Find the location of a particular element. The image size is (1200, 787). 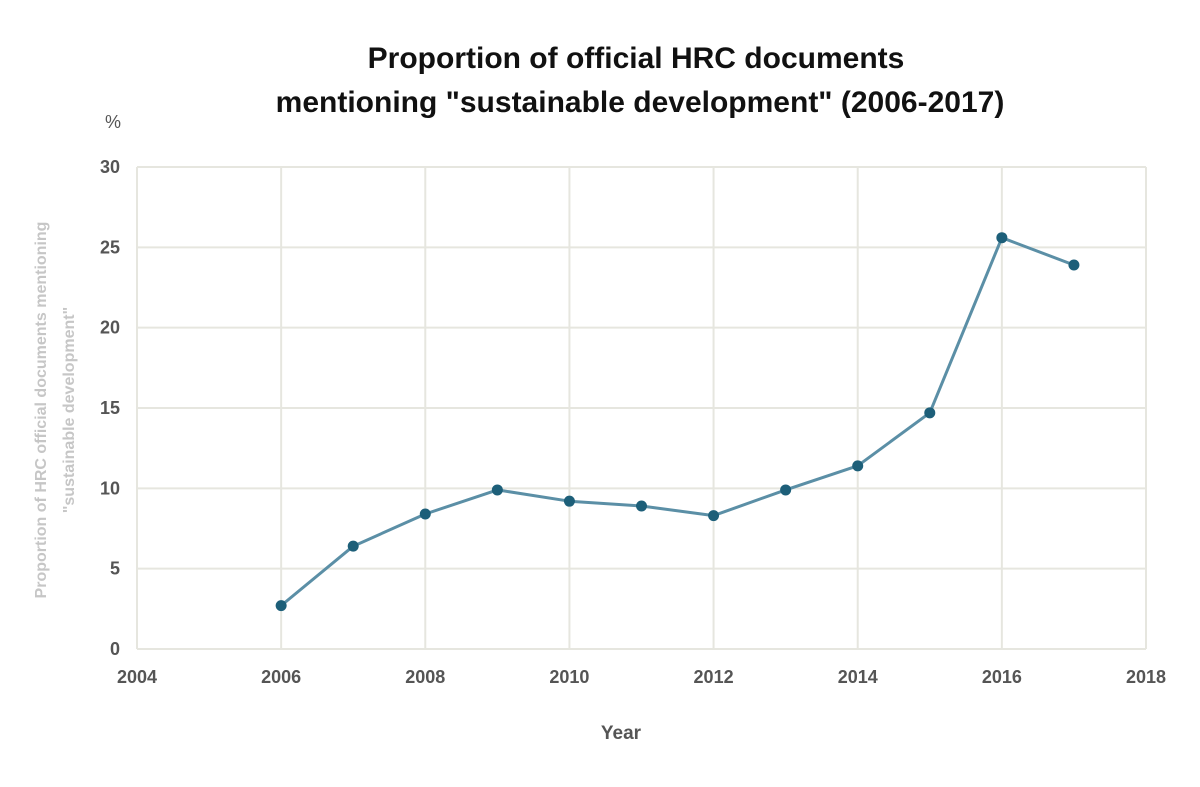

x-tick-label: 2008 is located at coordinates (425, 677).